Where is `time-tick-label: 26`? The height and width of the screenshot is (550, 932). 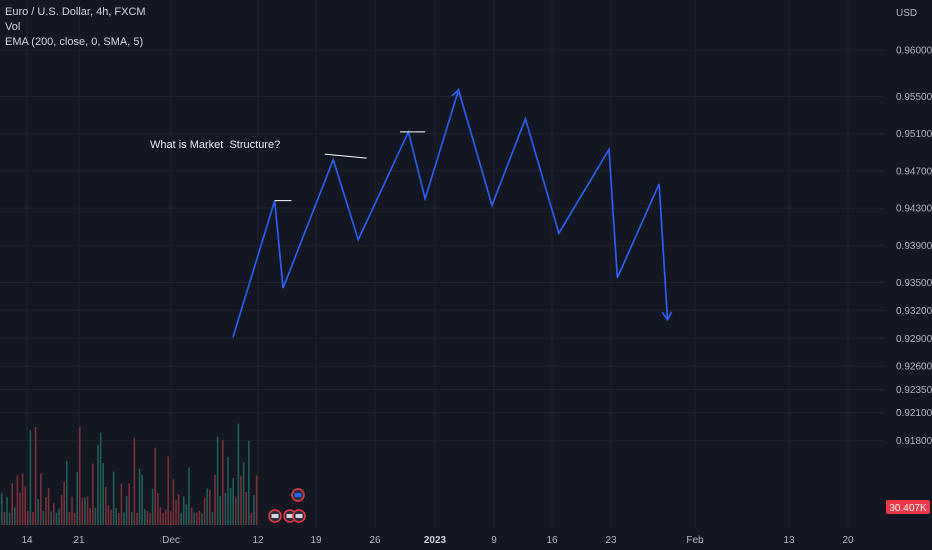 time-tick-label: 26 is located at coordinates (375, 540).